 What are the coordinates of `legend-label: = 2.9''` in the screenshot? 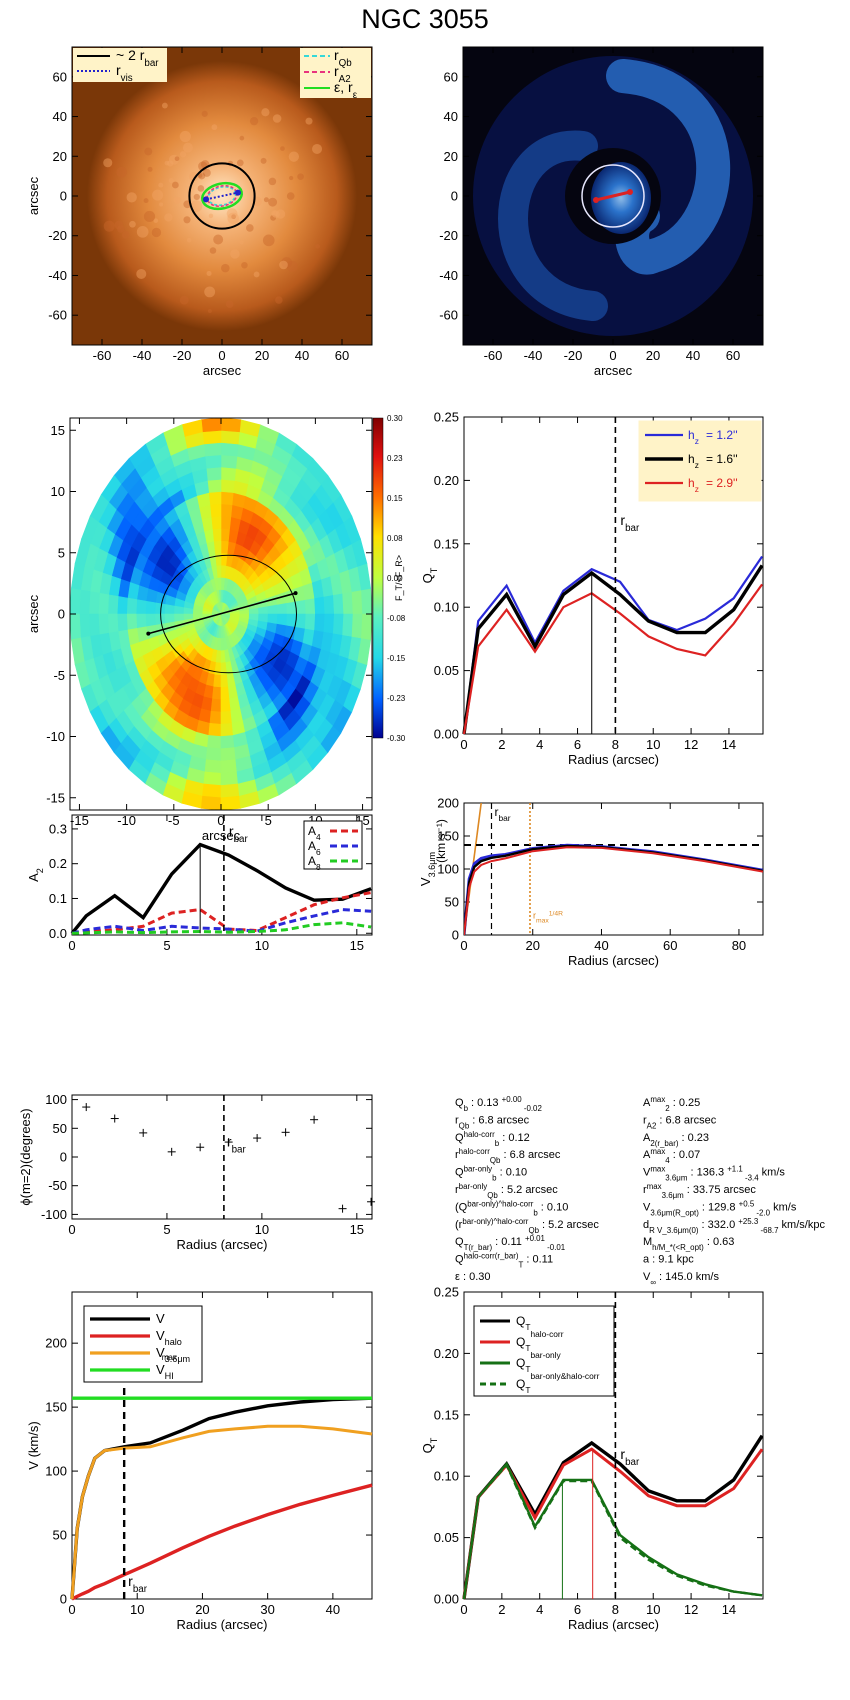 It's located at (722, 483).